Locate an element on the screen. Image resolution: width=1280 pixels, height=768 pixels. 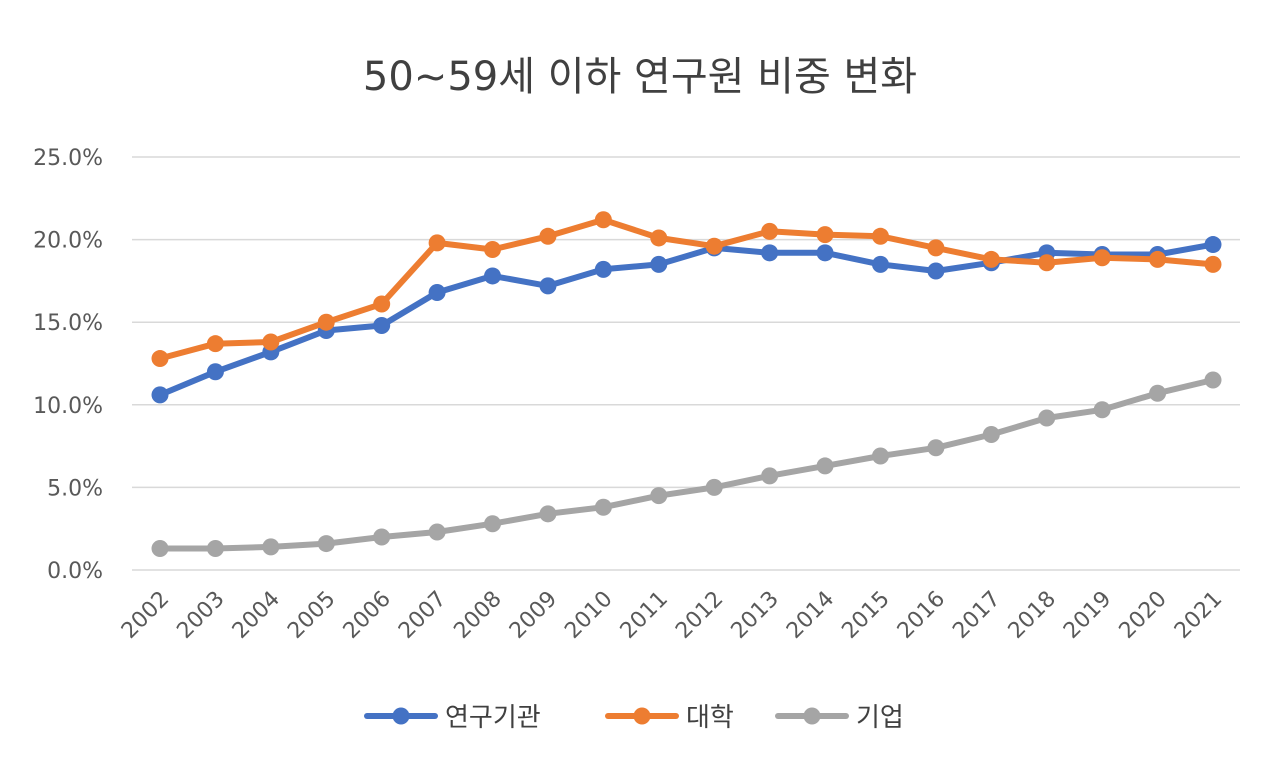
x-tick-label: 2012 is located at coordinates (699, 615).